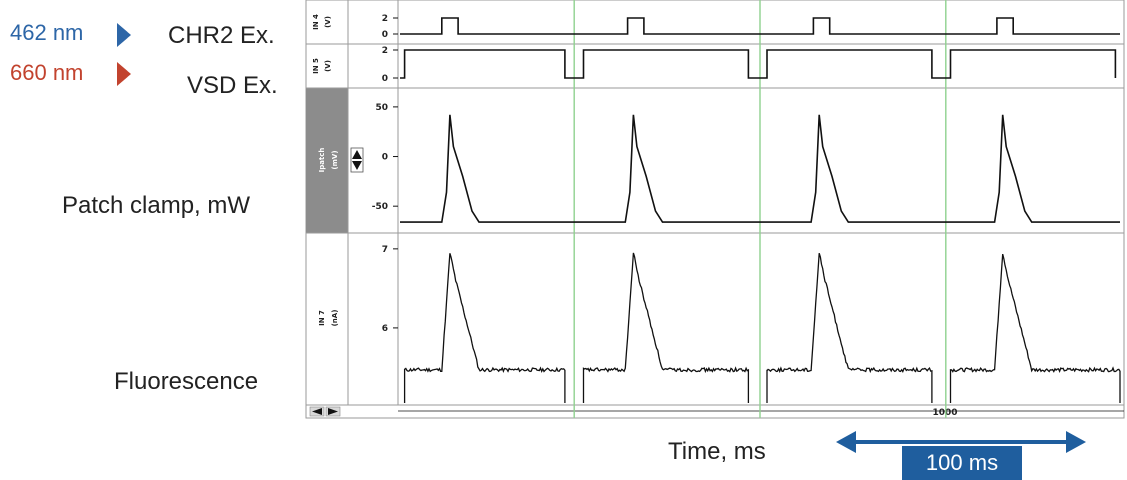  What do you see at coordinates (717, 451) in the screenshot?
I see `x-axis-label: Time, ms` at bounding box center [717, 451].